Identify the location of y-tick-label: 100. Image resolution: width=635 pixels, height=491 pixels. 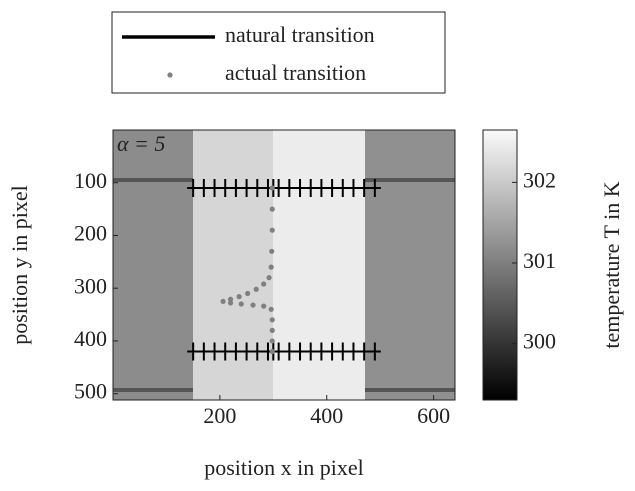
(90, 180).